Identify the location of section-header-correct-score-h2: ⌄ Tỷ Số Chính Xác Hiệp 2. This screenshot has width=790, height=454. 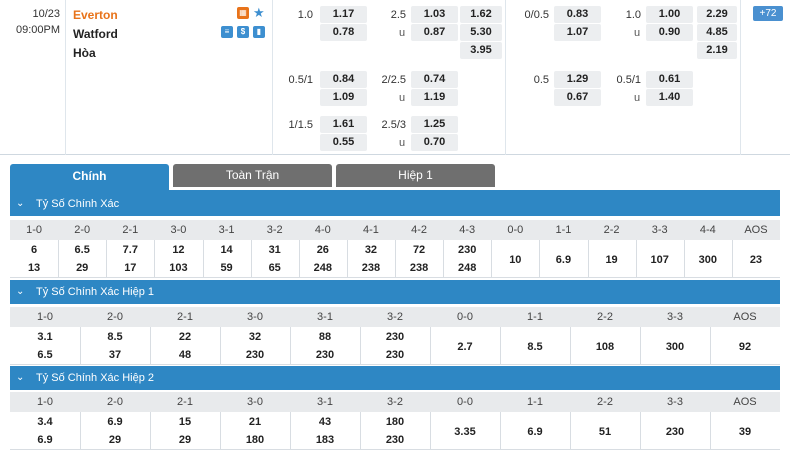
(395, 378).